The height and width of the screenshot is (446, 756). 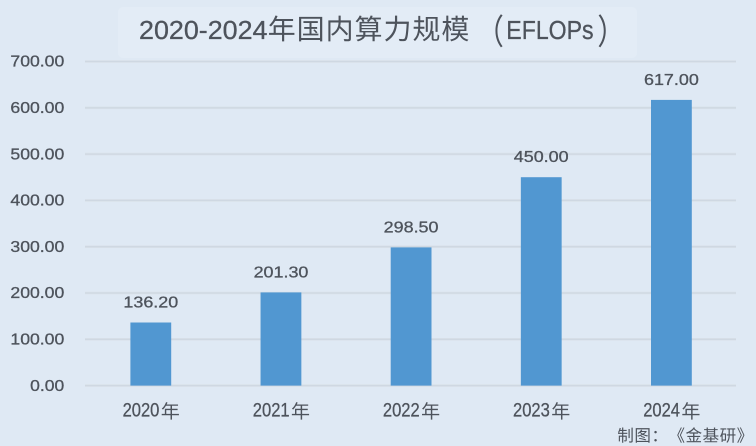 I want to click on svg-text: 700.00, so click(x=37, y=62).